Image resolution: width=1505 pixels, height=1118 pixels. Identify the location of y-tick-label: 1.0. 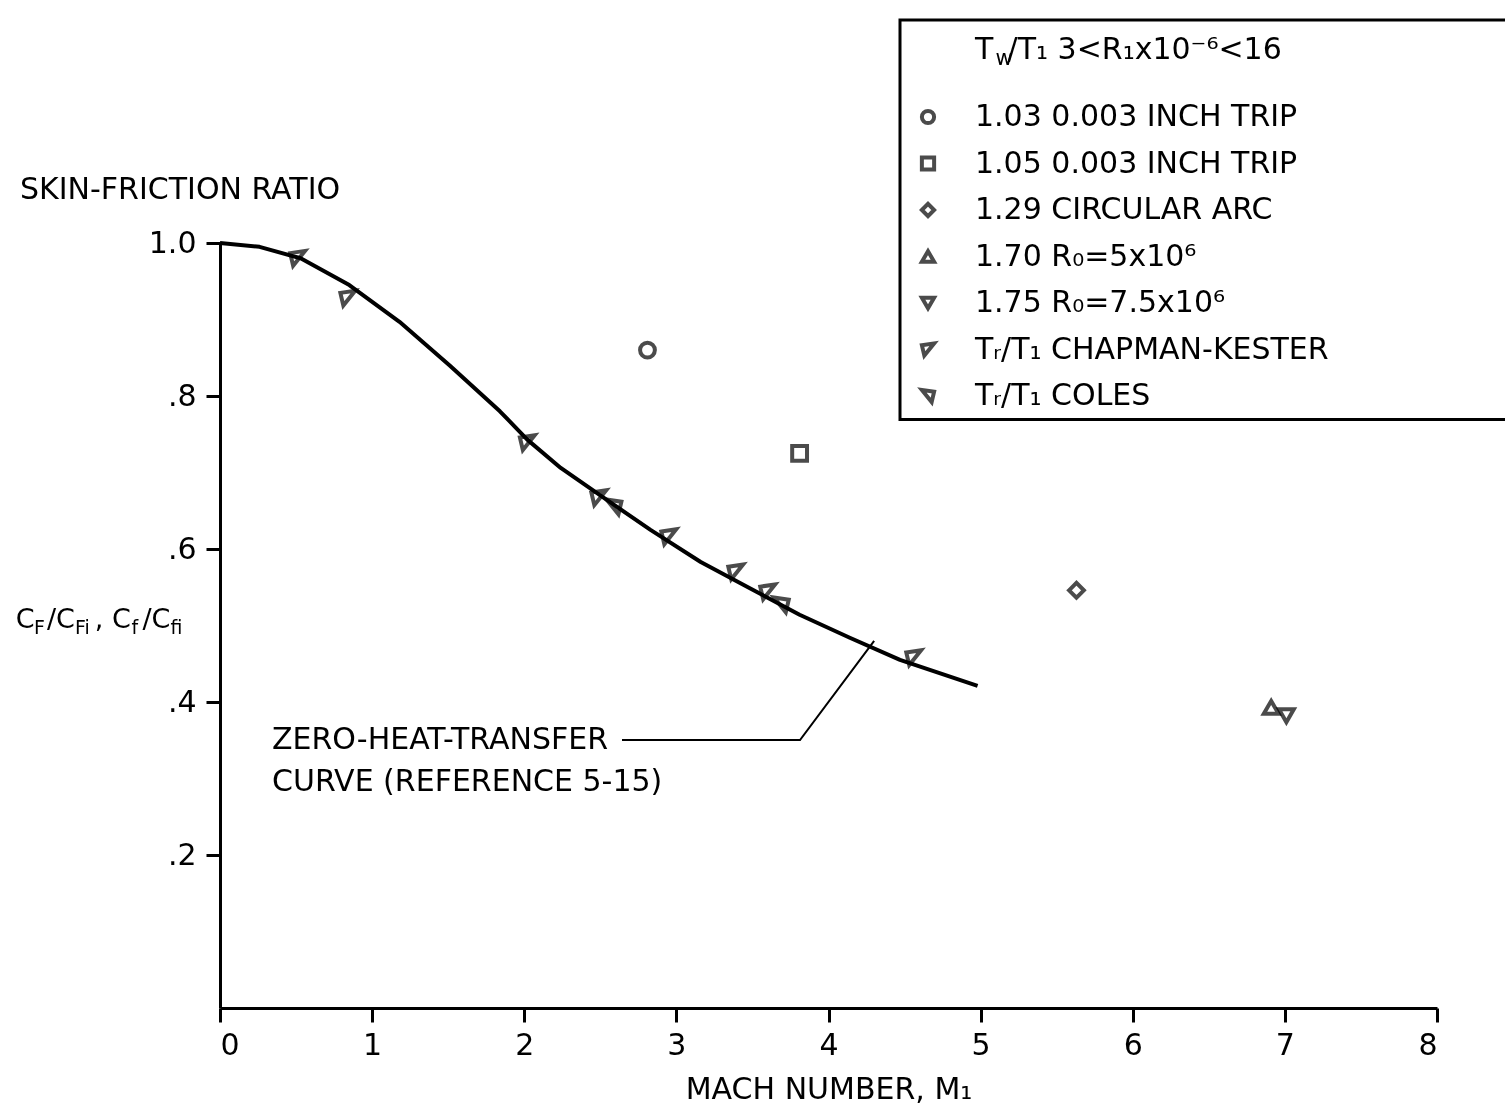
(172, 242).